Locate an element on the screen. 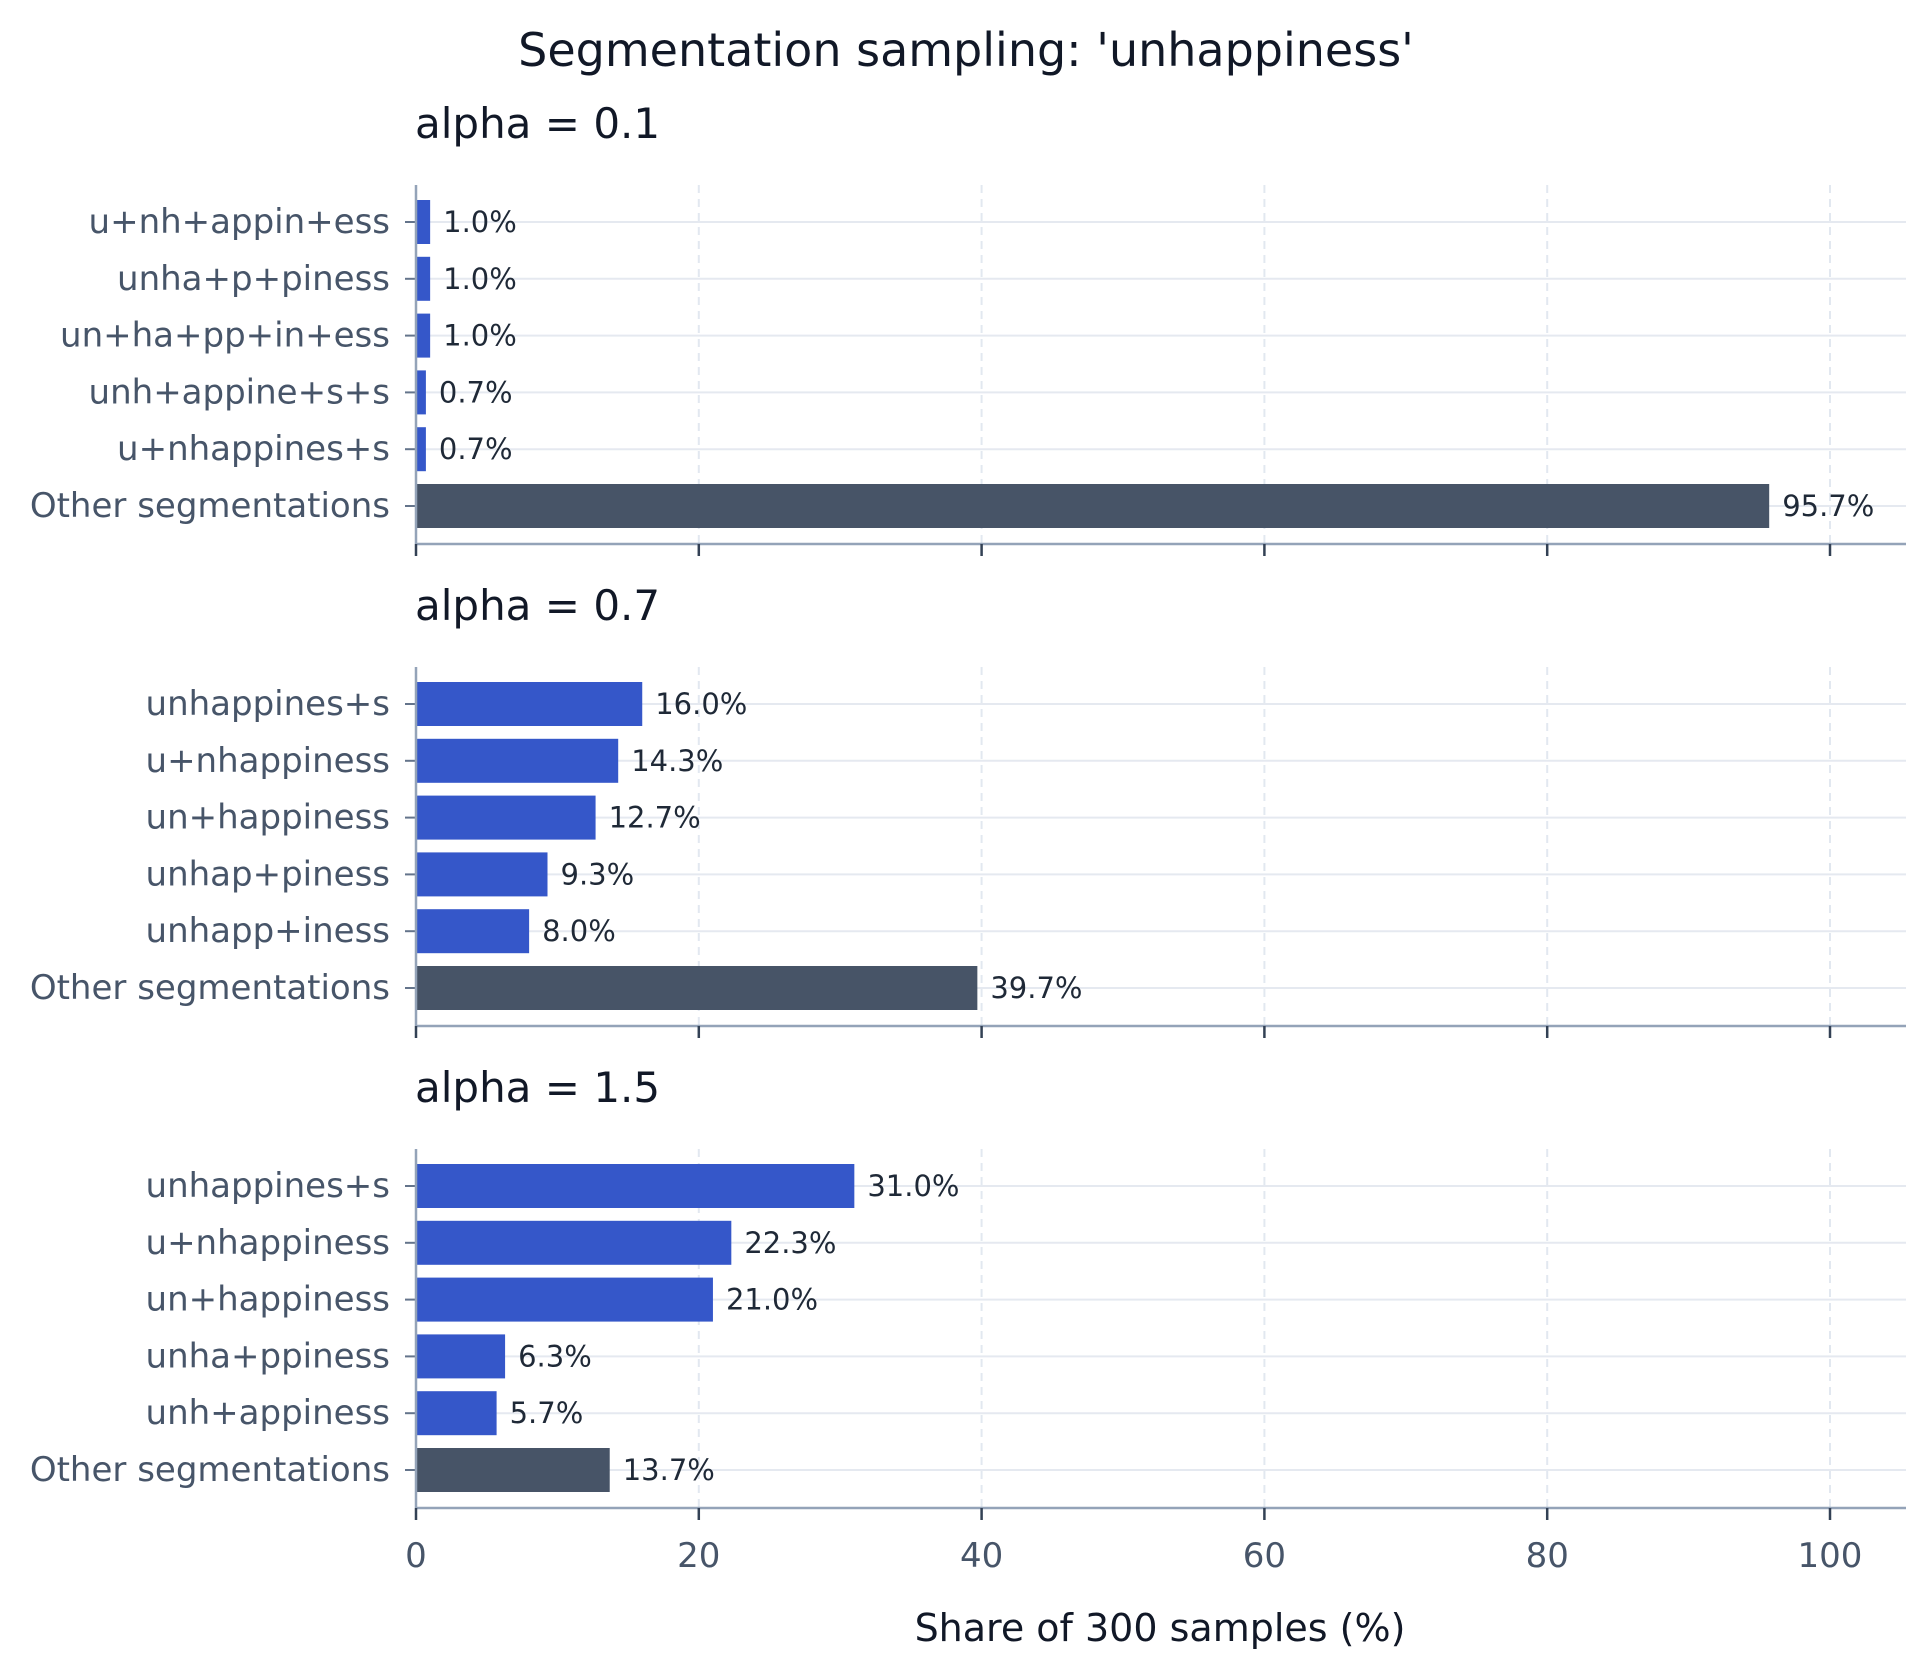 This screenshot has width=1920, height=1669. x-tick-label: 40 is located at coordinates (981, 1556).